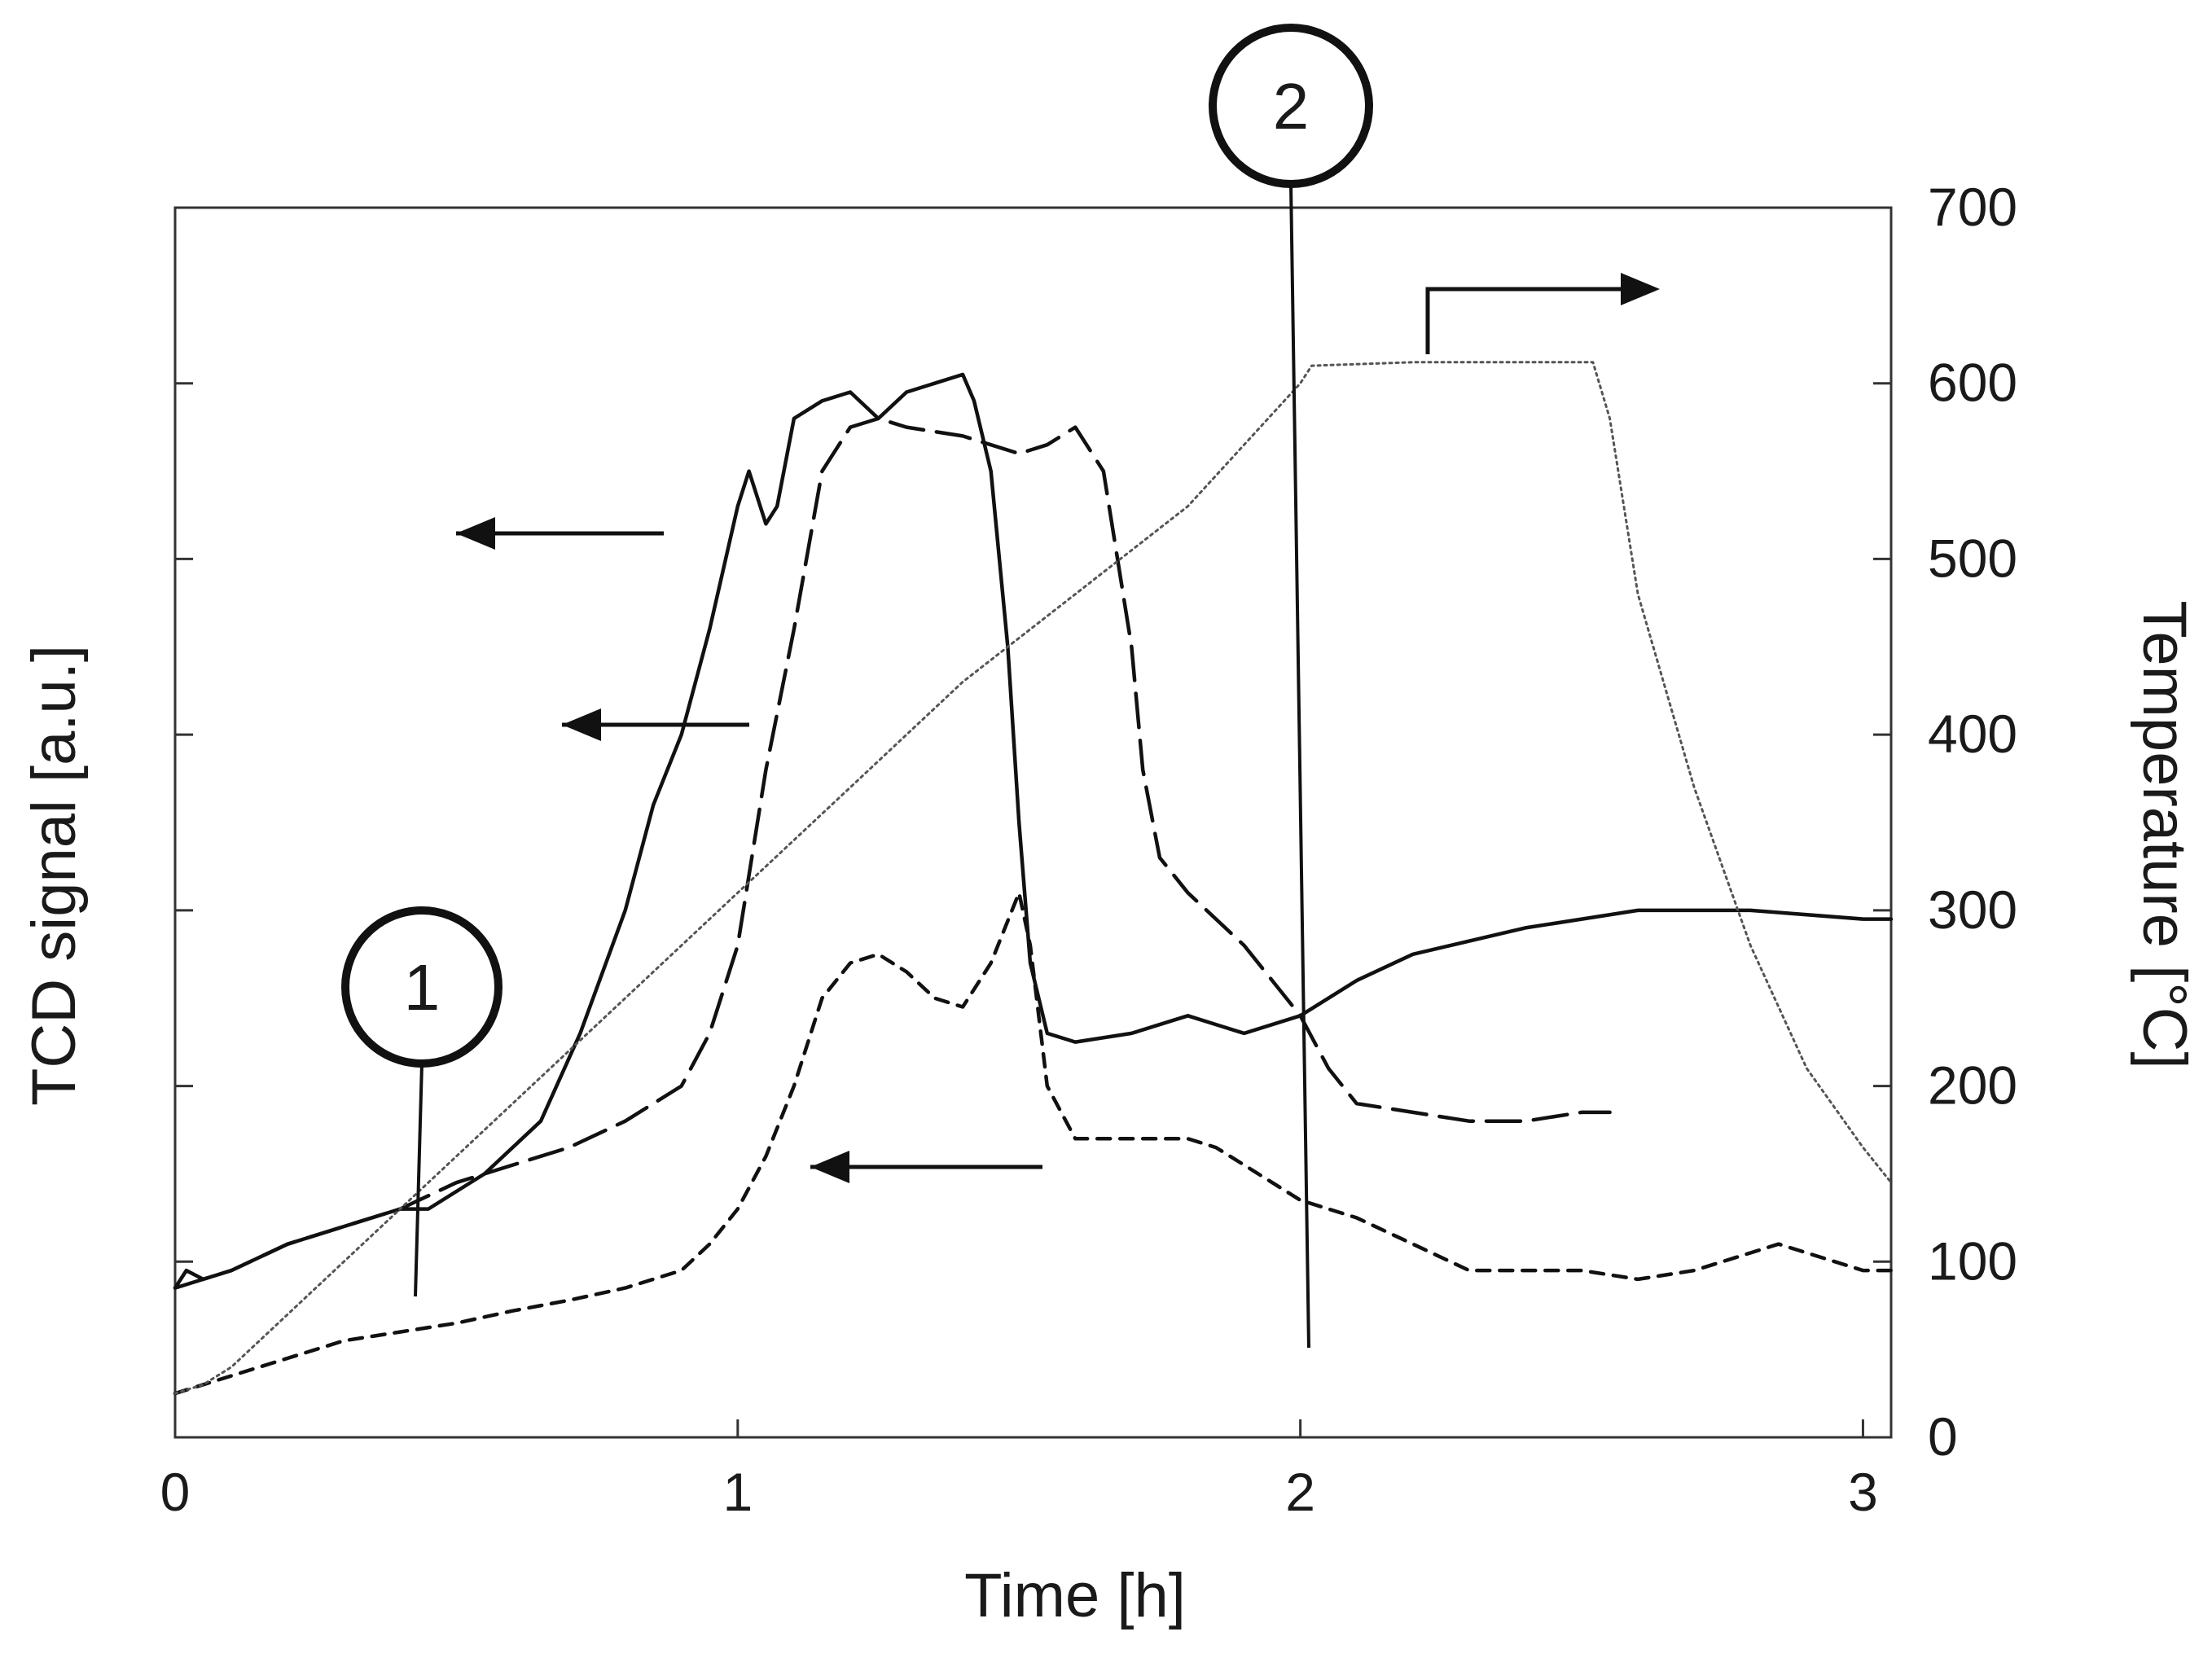 Image resolution: width=2212 pixels, height=1658 pixels. Describe the element at coordinates (419, 1180) in the screenshot. I see `marker-1-leader` at that location.